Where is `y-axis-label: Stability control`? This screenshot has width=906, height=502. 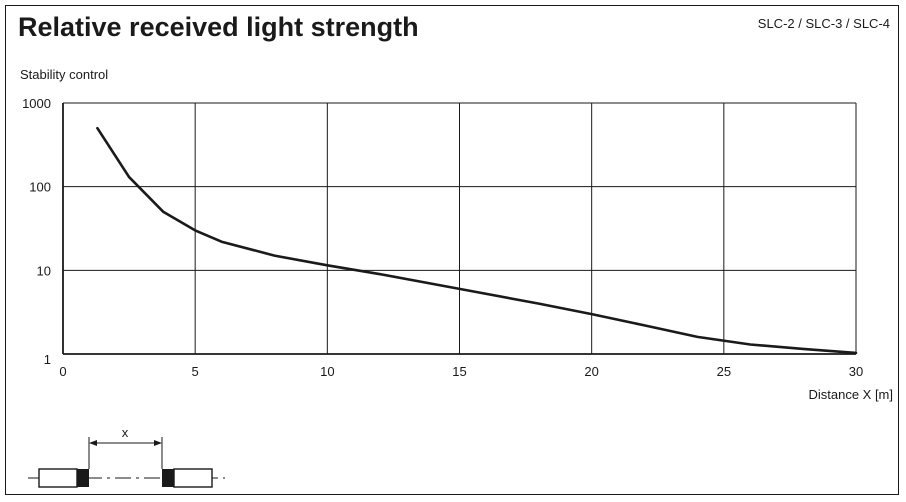
y-axis-label: Stability control is located at coordinates (64, 74).